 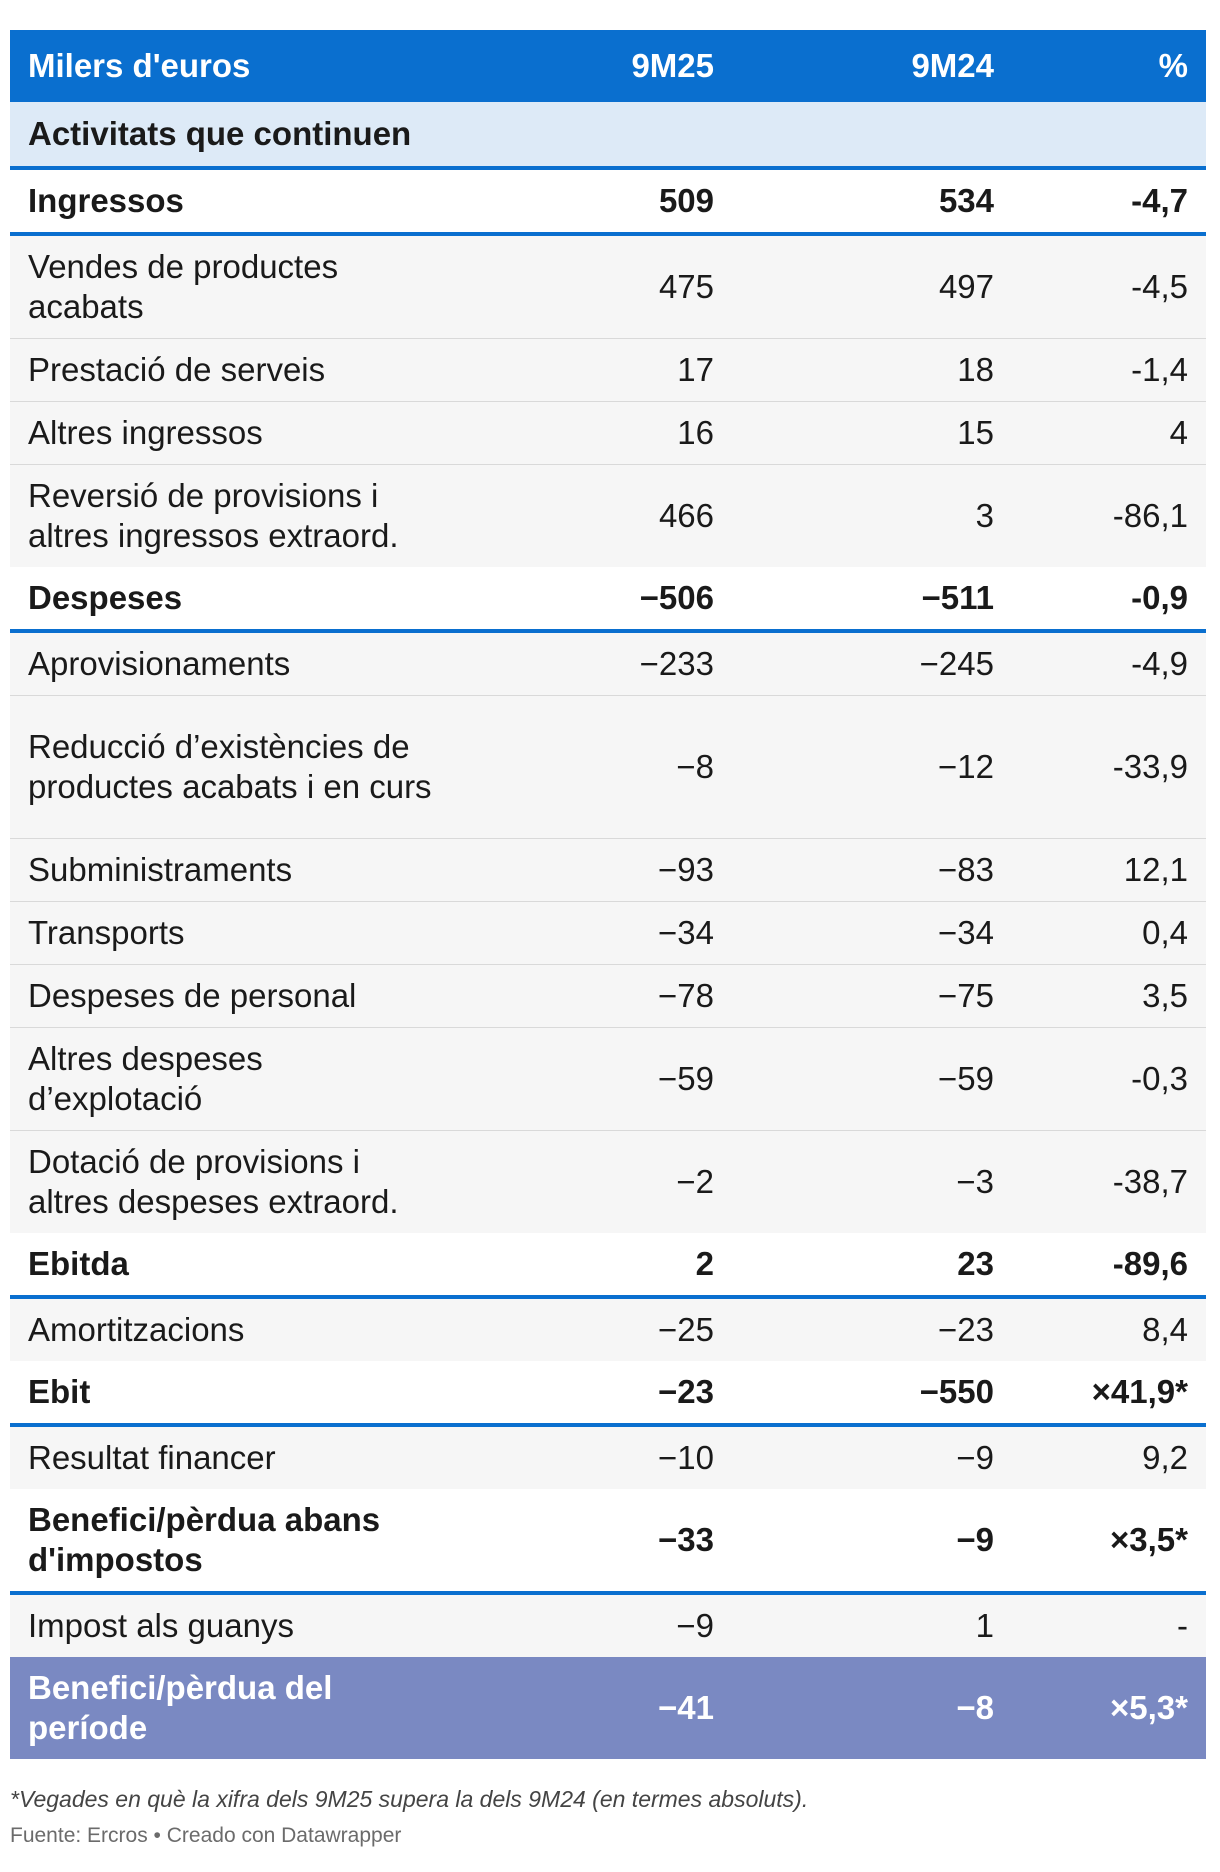 I want to click on row-value-9m25: −506, so click(x=591, y=600).